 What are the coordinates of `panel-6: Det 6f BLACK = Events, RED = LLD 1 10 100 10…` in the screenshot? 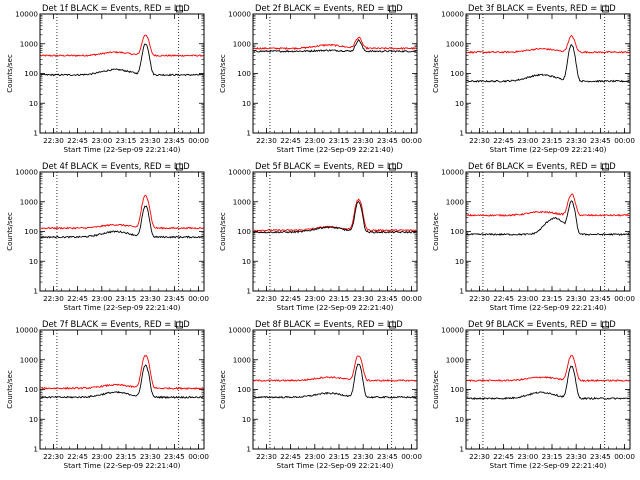 It's located at (533, 236).